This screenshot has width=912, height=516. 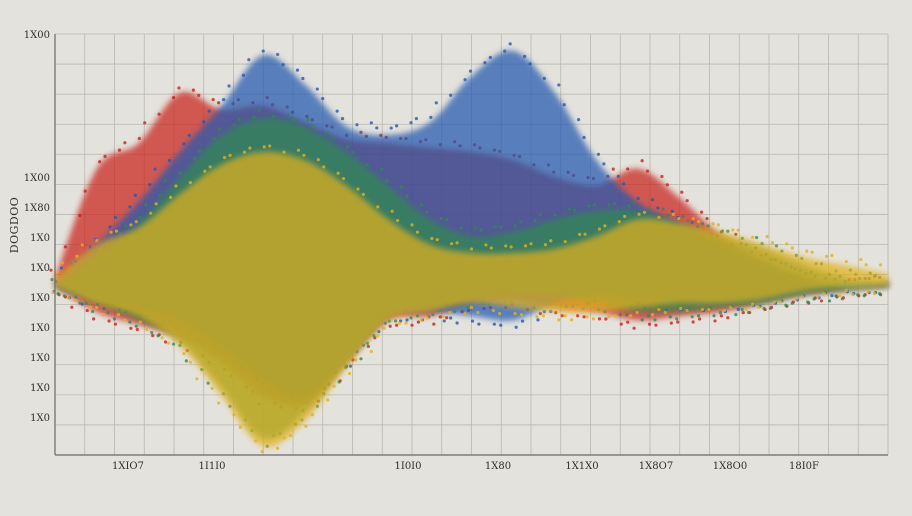 What do you see at coordinates (14, 225) in the screenshot?
I see `y-axis-title: DOGDOO` at bounding box center [14, 225].